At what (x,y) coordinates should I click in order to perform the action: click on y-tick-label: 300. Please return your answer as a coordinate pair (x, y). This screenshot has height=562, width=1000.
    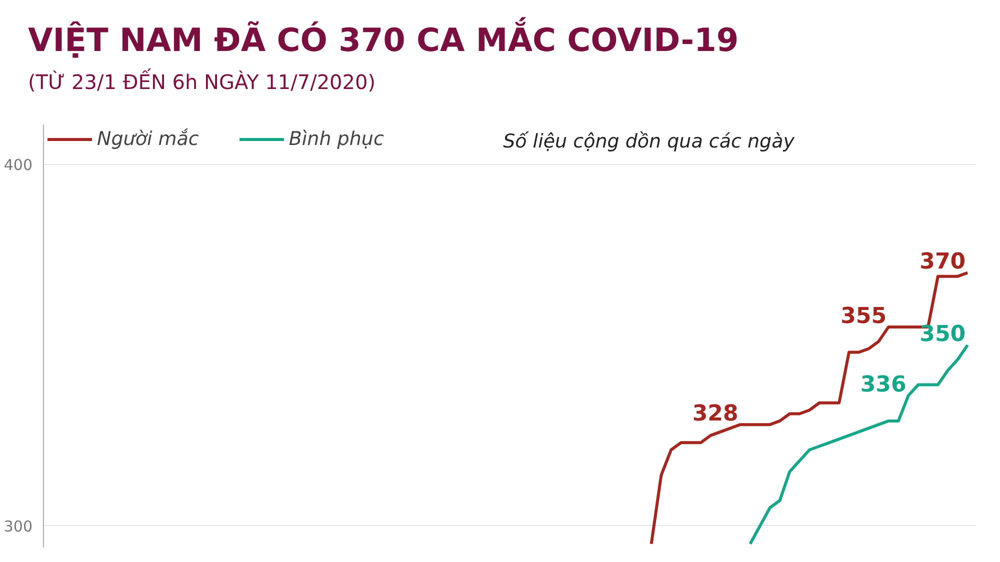
    Looking at the image, I should click on (18, 526).